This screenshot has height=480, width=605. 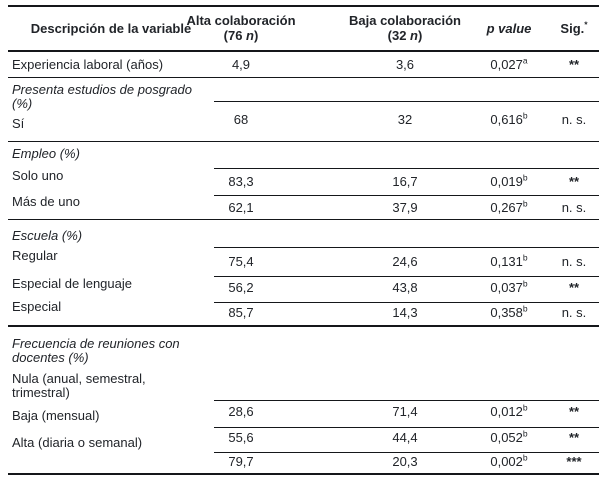 What do you see at coordinates (256, 35) in the screenshot?
I see `alta-n-suffix: )` at bounding box center [256, 35].